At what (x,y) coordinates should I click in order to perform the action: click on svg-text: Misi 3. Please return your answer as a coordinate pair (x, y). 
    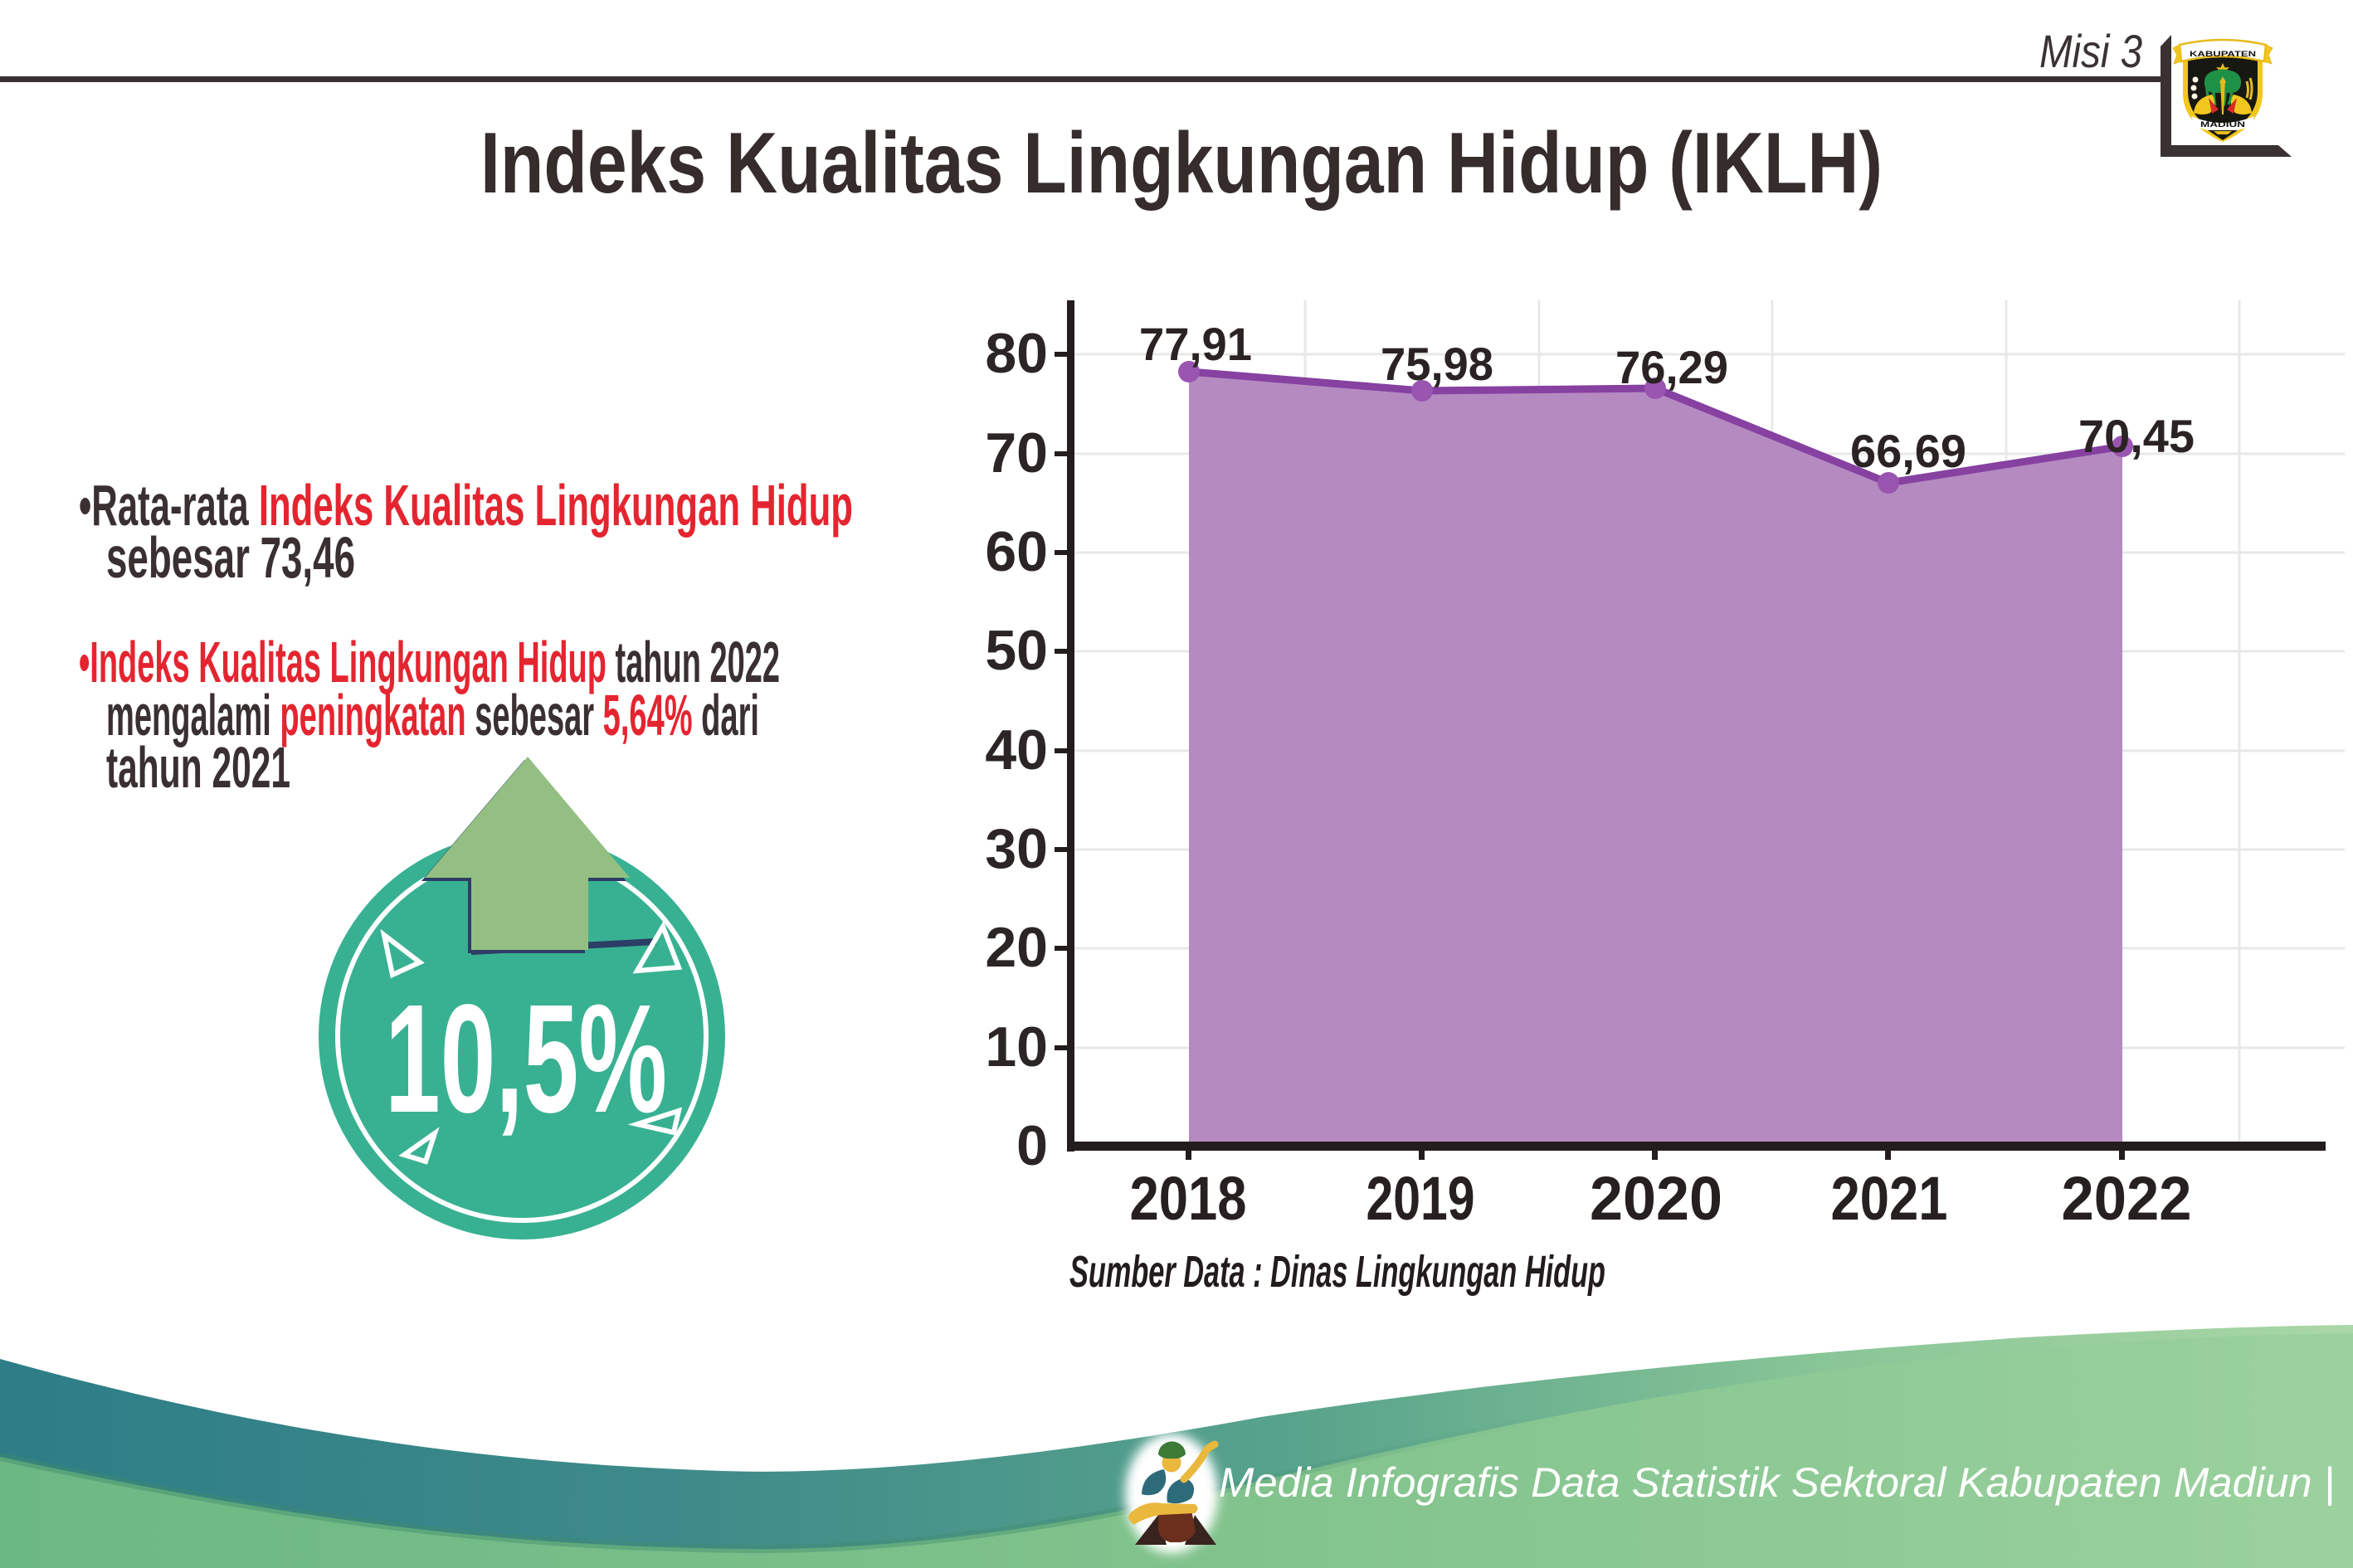
    Looking at the image, I should click on (2090, 51).